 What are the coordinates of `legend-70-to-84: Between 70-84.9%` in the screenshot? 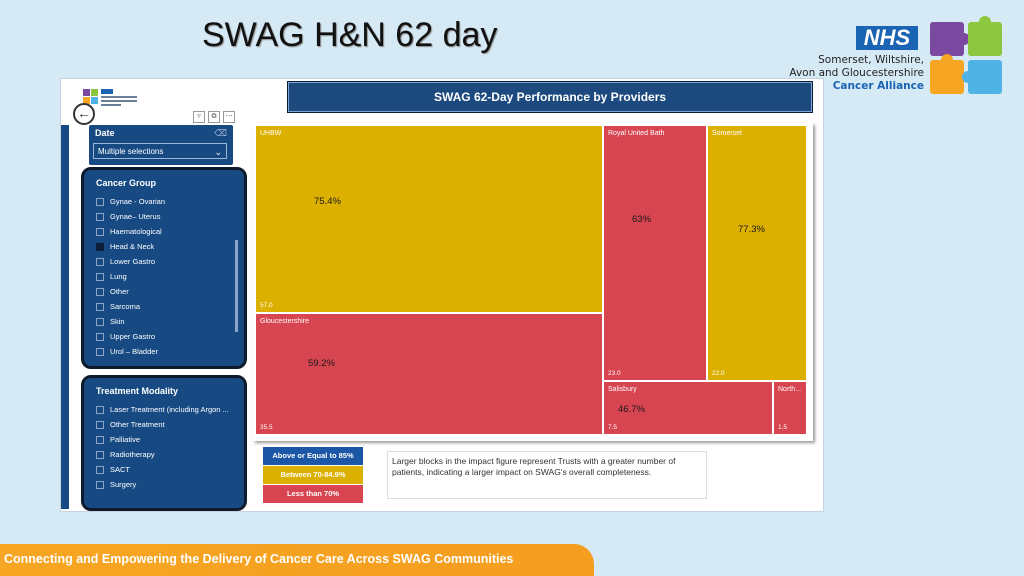 It's located at (313, 475).